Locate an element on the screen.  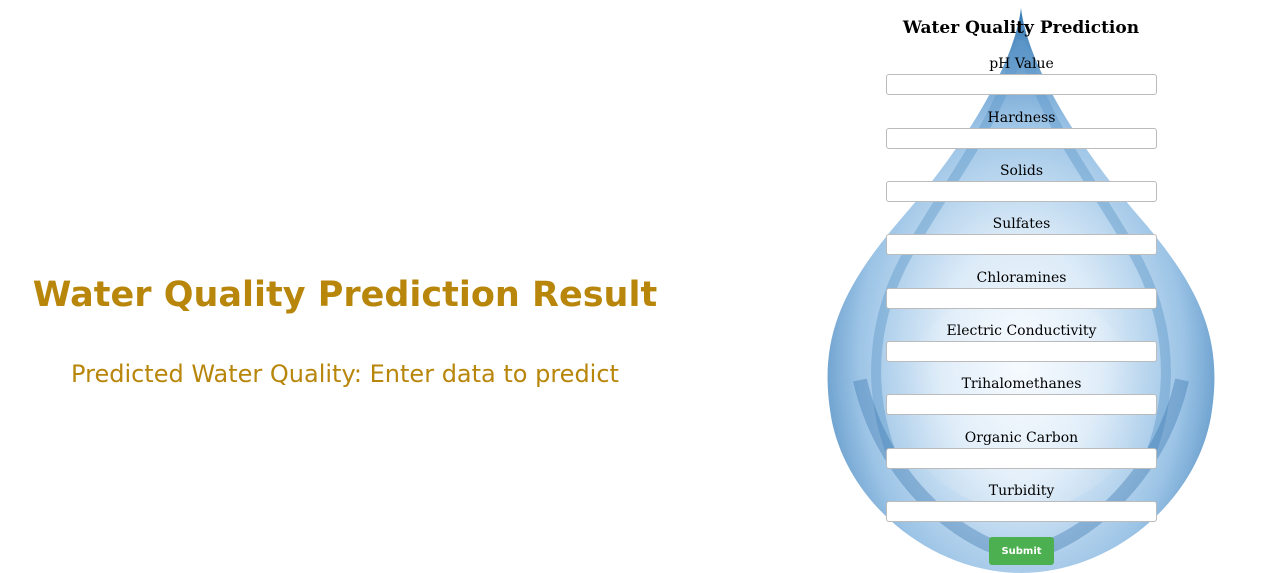
trihalomethanes-input is located at coordinates (1021, 404).